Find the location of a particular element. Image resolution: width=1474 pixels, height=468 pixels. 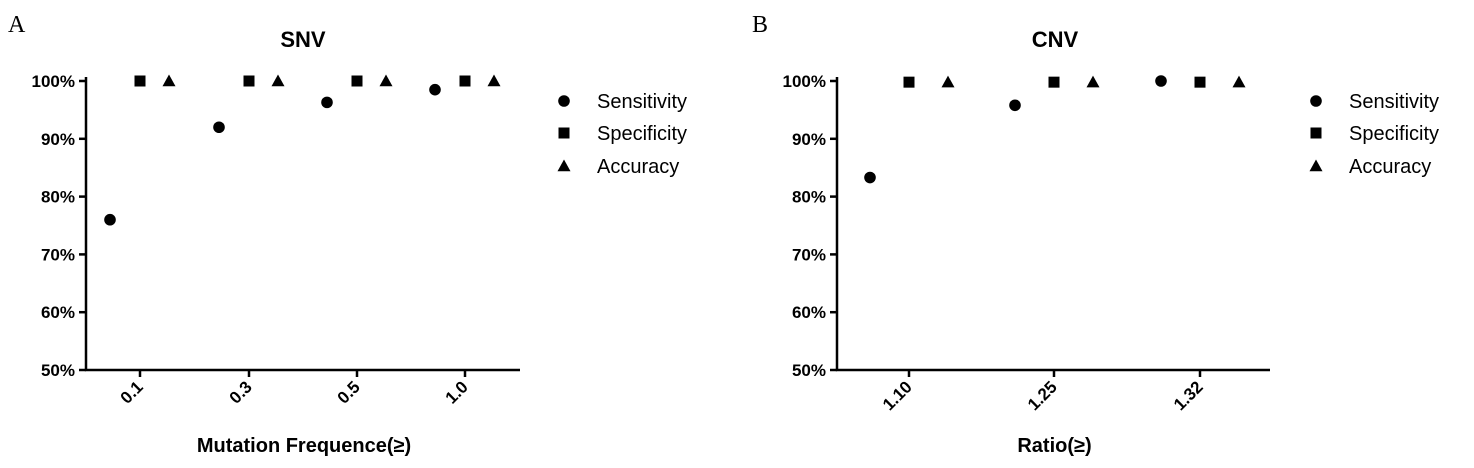

x-tick-label: 1.10 is located at coordinates (897, 395).